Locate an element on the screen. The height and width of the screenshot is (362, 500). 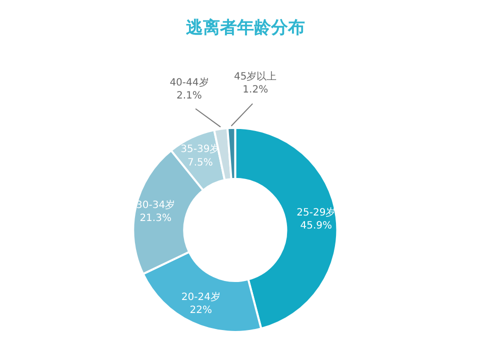
chart-title: 逃离者年龄分布 is located at coordinates (244, 28).